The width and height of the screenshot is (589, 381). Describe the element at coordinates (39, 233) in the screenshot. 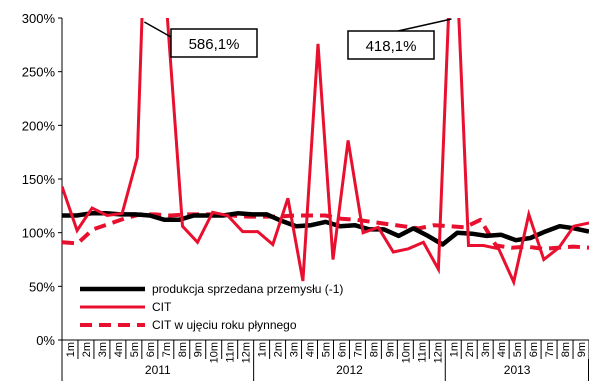

I see `y-tick-label: 100%` at that location.